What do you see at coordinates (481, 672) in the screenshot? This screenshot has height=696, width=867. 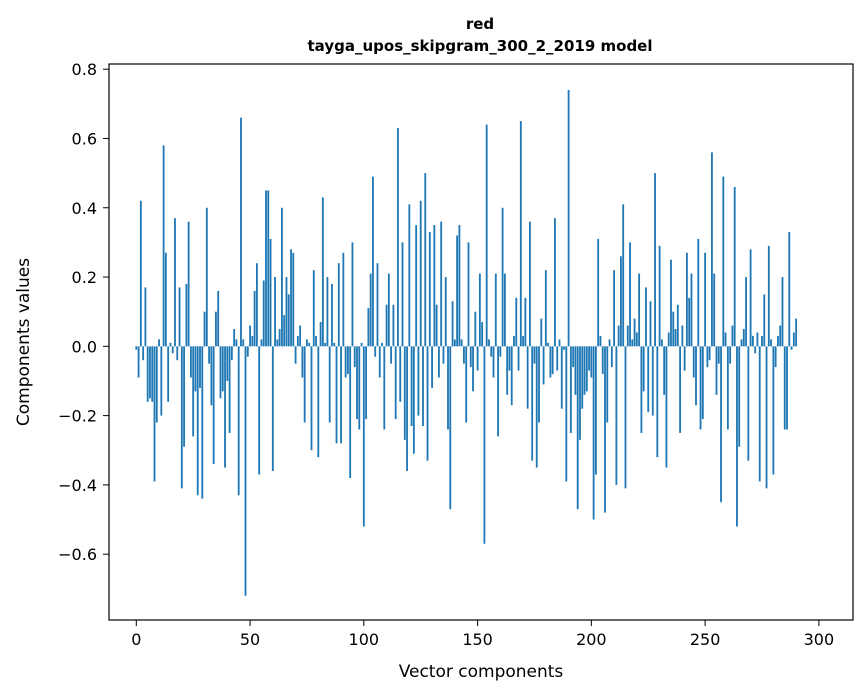 I see `x-axis-title: Vector components` at bounding box center [481, 672].